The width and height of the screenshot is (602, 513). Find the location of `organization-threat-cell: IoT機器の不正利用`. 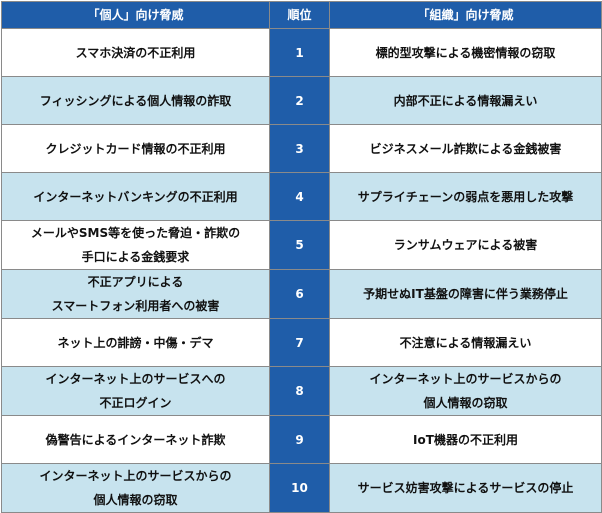

organization-threat-cell: IoT機器の不正利用 is located at coordinates (465, 439).